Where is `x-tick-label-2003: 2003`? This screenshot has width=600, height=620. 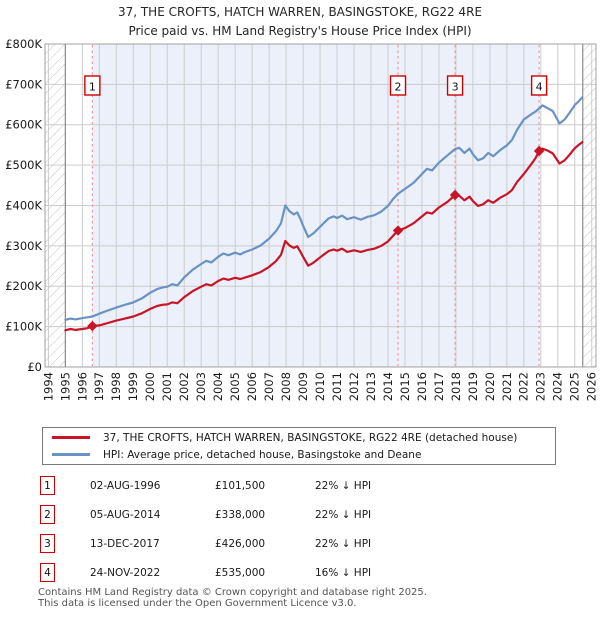 x-tick-label-2003: 2003 is located at coordinates (201, 386).